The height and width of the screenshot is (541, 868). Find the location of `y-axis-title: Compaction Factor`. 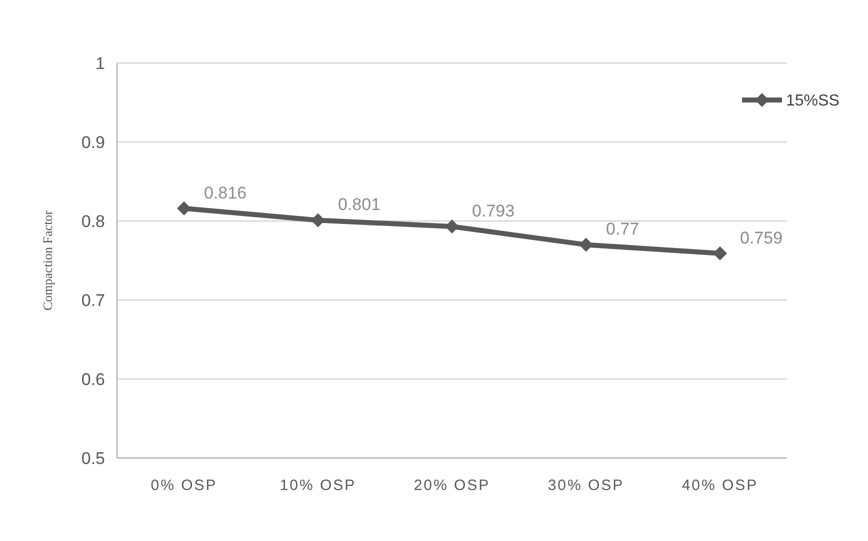

y-axis-title: Compaction Factor is located at coordinates (47, 260).